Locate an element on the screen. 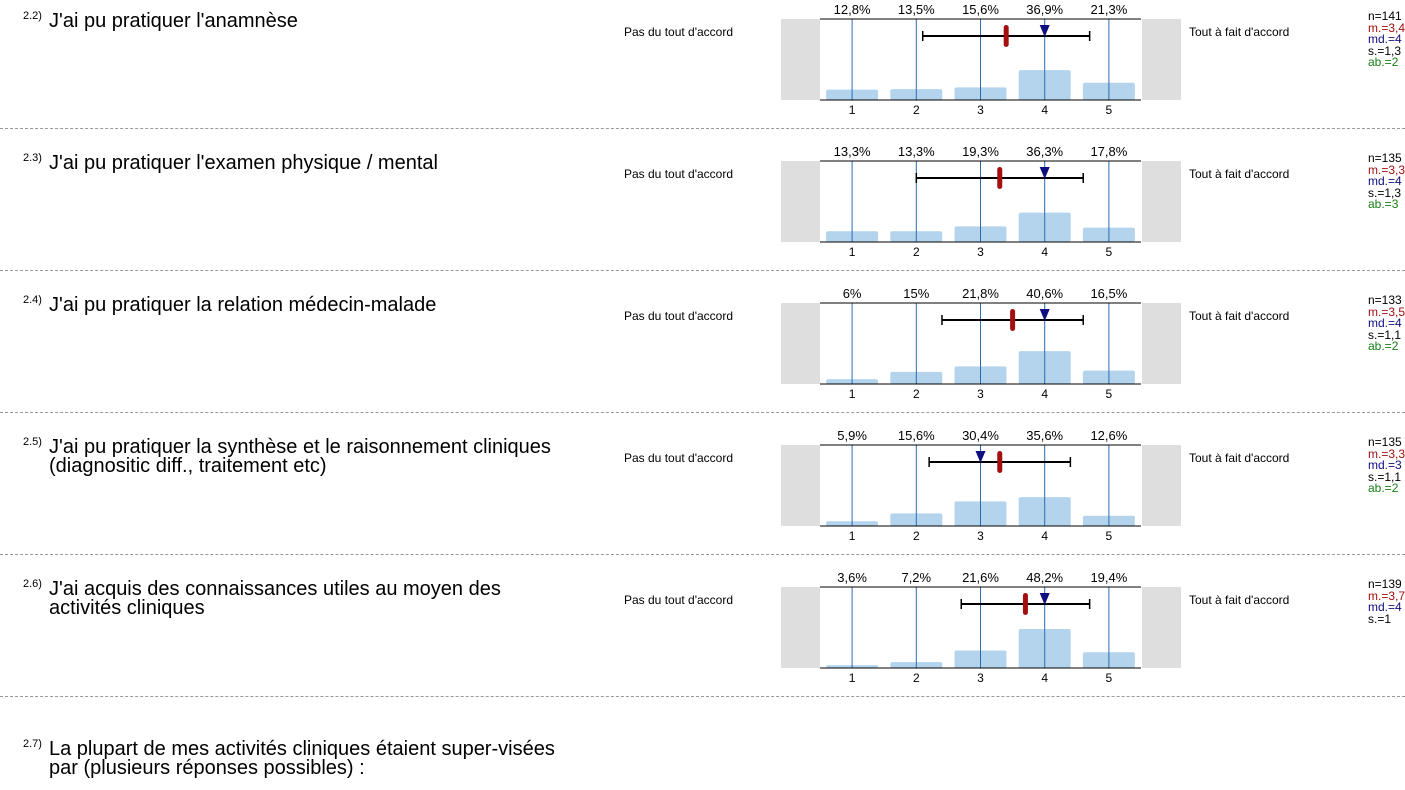 This screenshot has height=790, width=1405. percent-label: 21,8% is located at coordinates (980, 293).